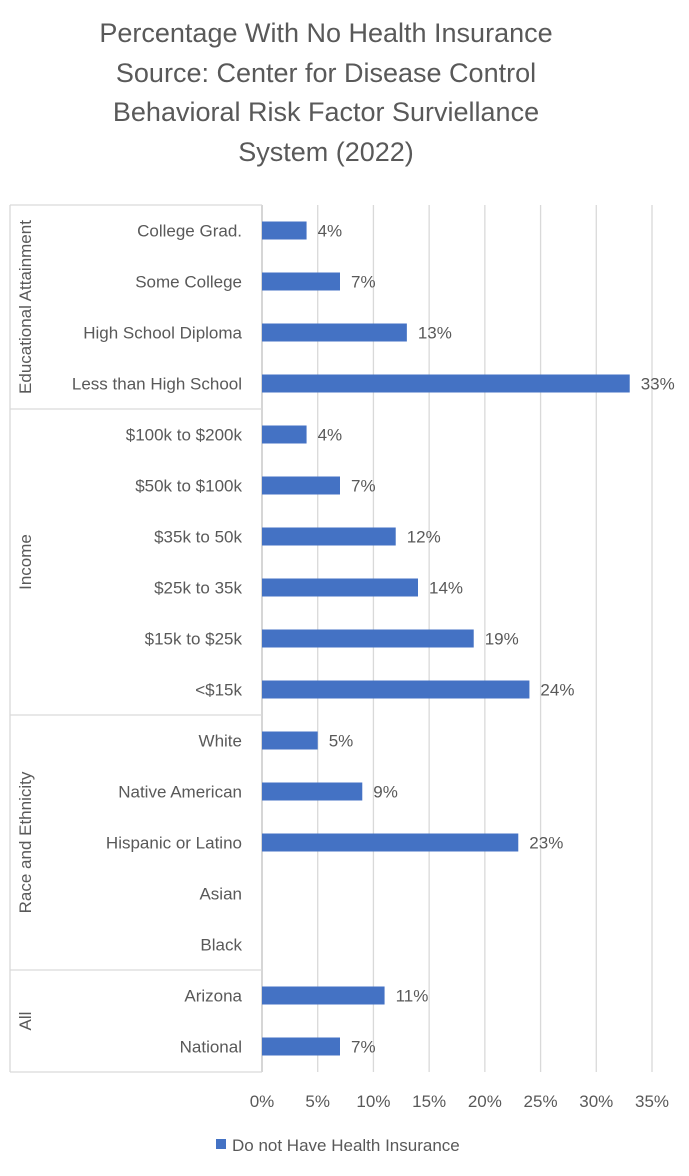  Describe the element at coordinates (184, 435) in the screenshot. I see `category-label: $100k to $200k` at that location.